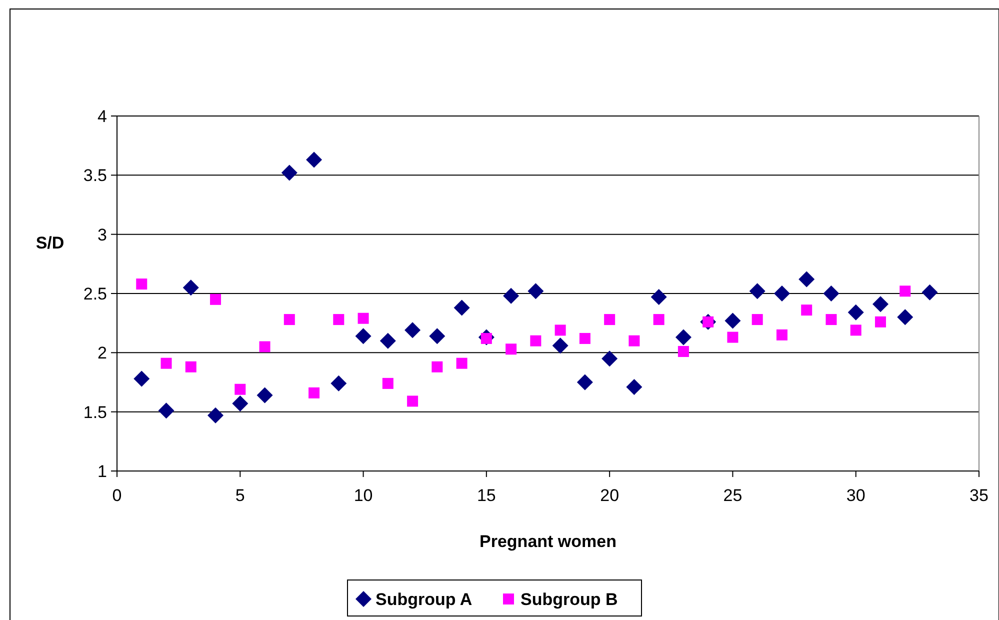 The width and height of the screenshot is (999, 620). What do you see at coordinates (95, 412) in the screenshot?
I see `y-tick-label: 1.5` at bounding box center [95, 412].